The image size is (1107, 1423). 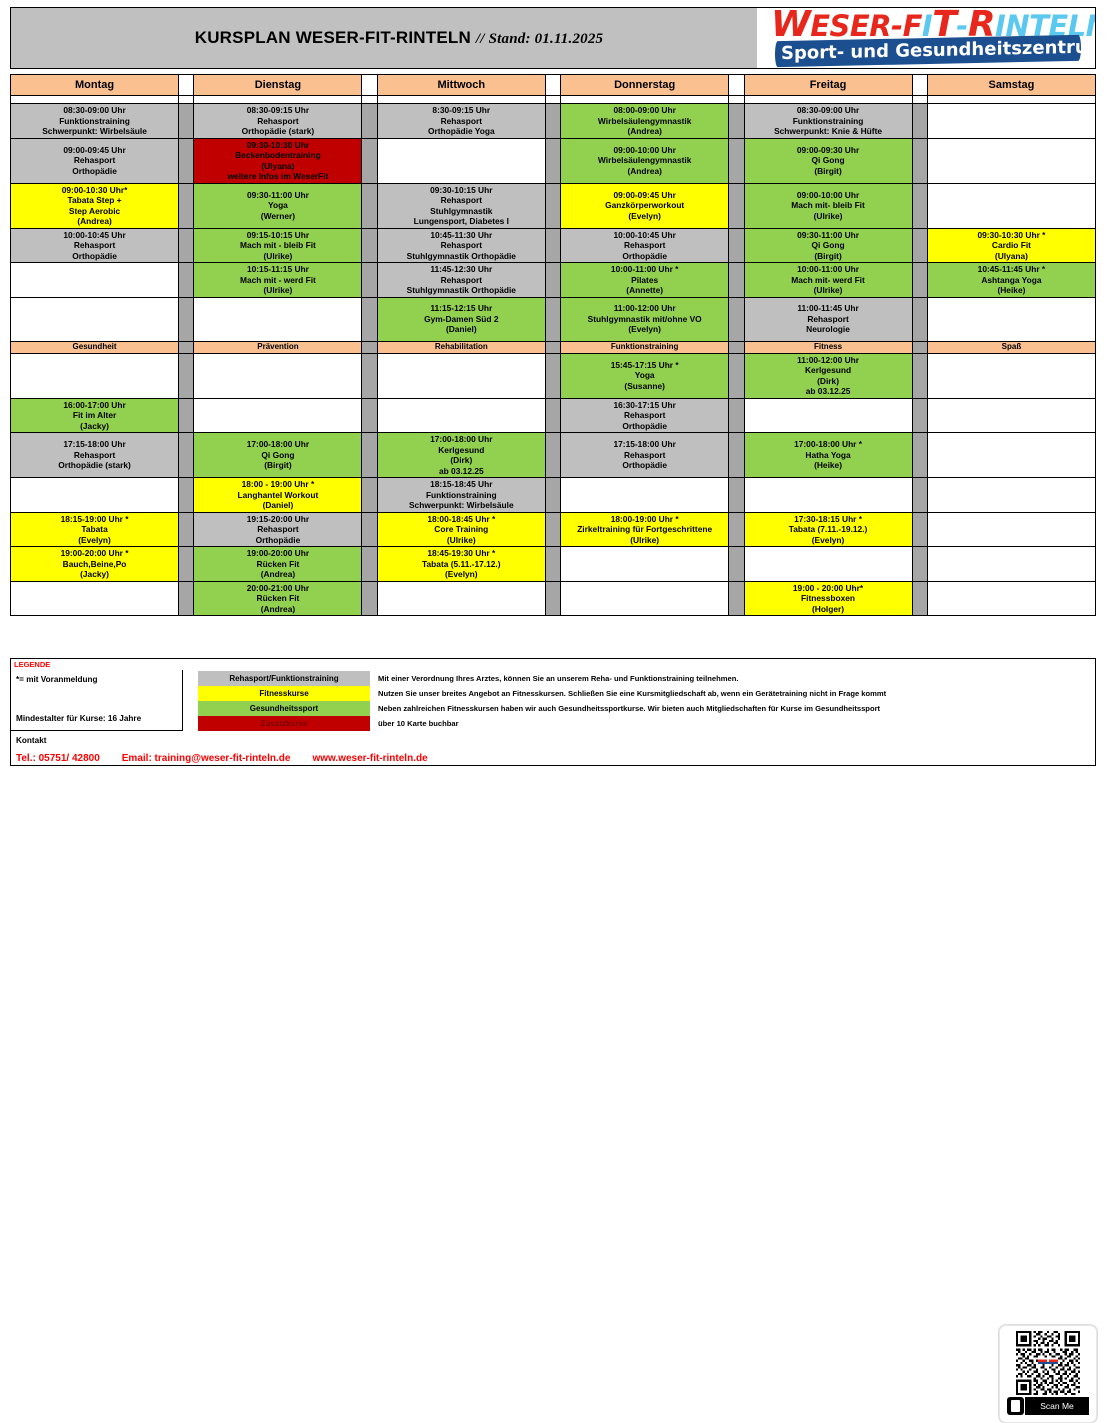 I want to click on course-detail: (Evelyn), so click(x=644, y=215).